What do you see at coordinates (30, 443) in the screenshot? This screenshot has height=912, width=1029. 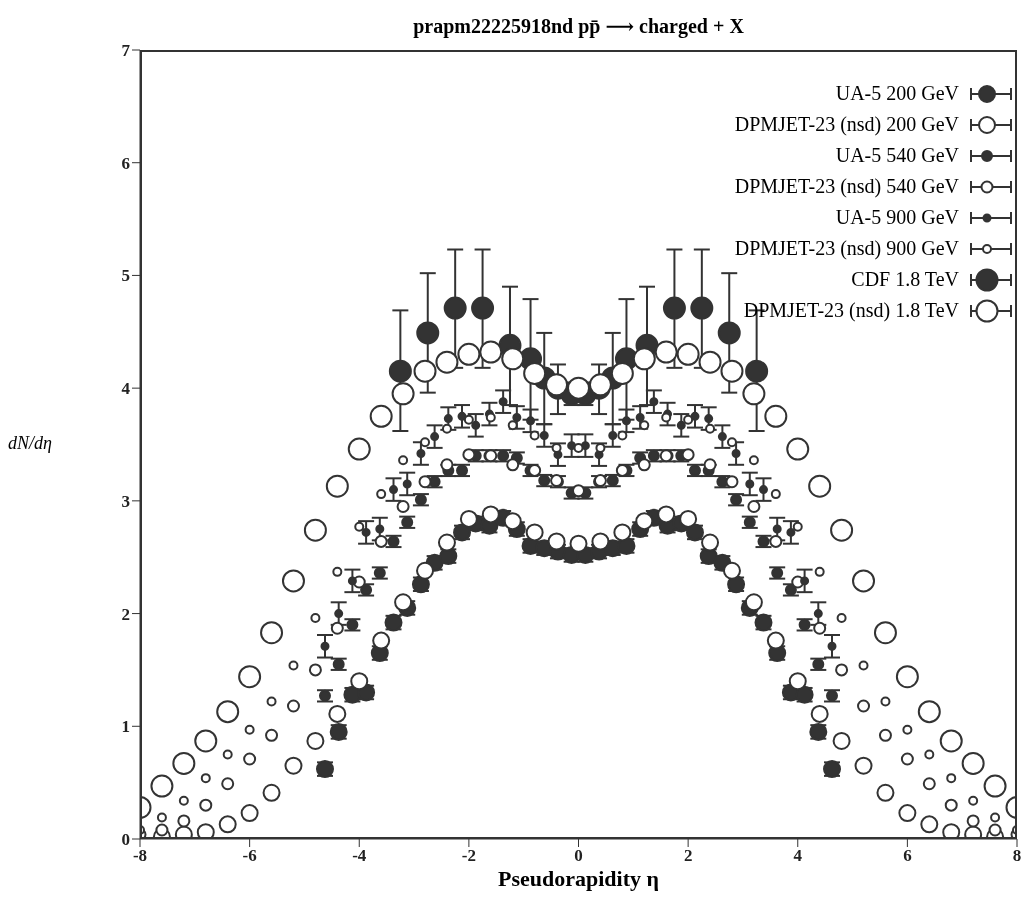 I see `y-axis-title: dN/dη` at bounding box center [30, 443].